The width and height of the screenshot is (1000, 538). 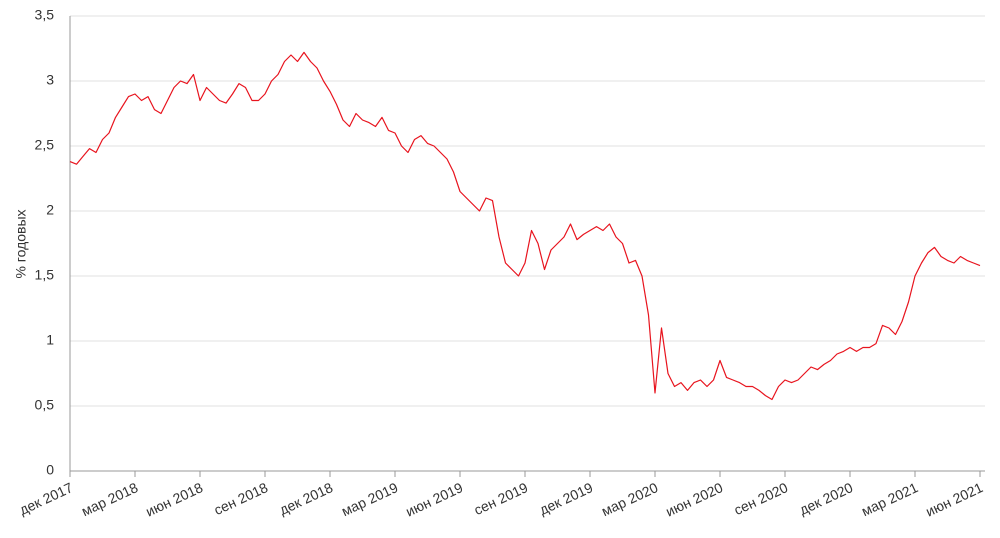 What do you see at coordinates (890, 499) in the screenshot?
I see `x-tick-label: мар 2021` at bounding box center [890, 499].